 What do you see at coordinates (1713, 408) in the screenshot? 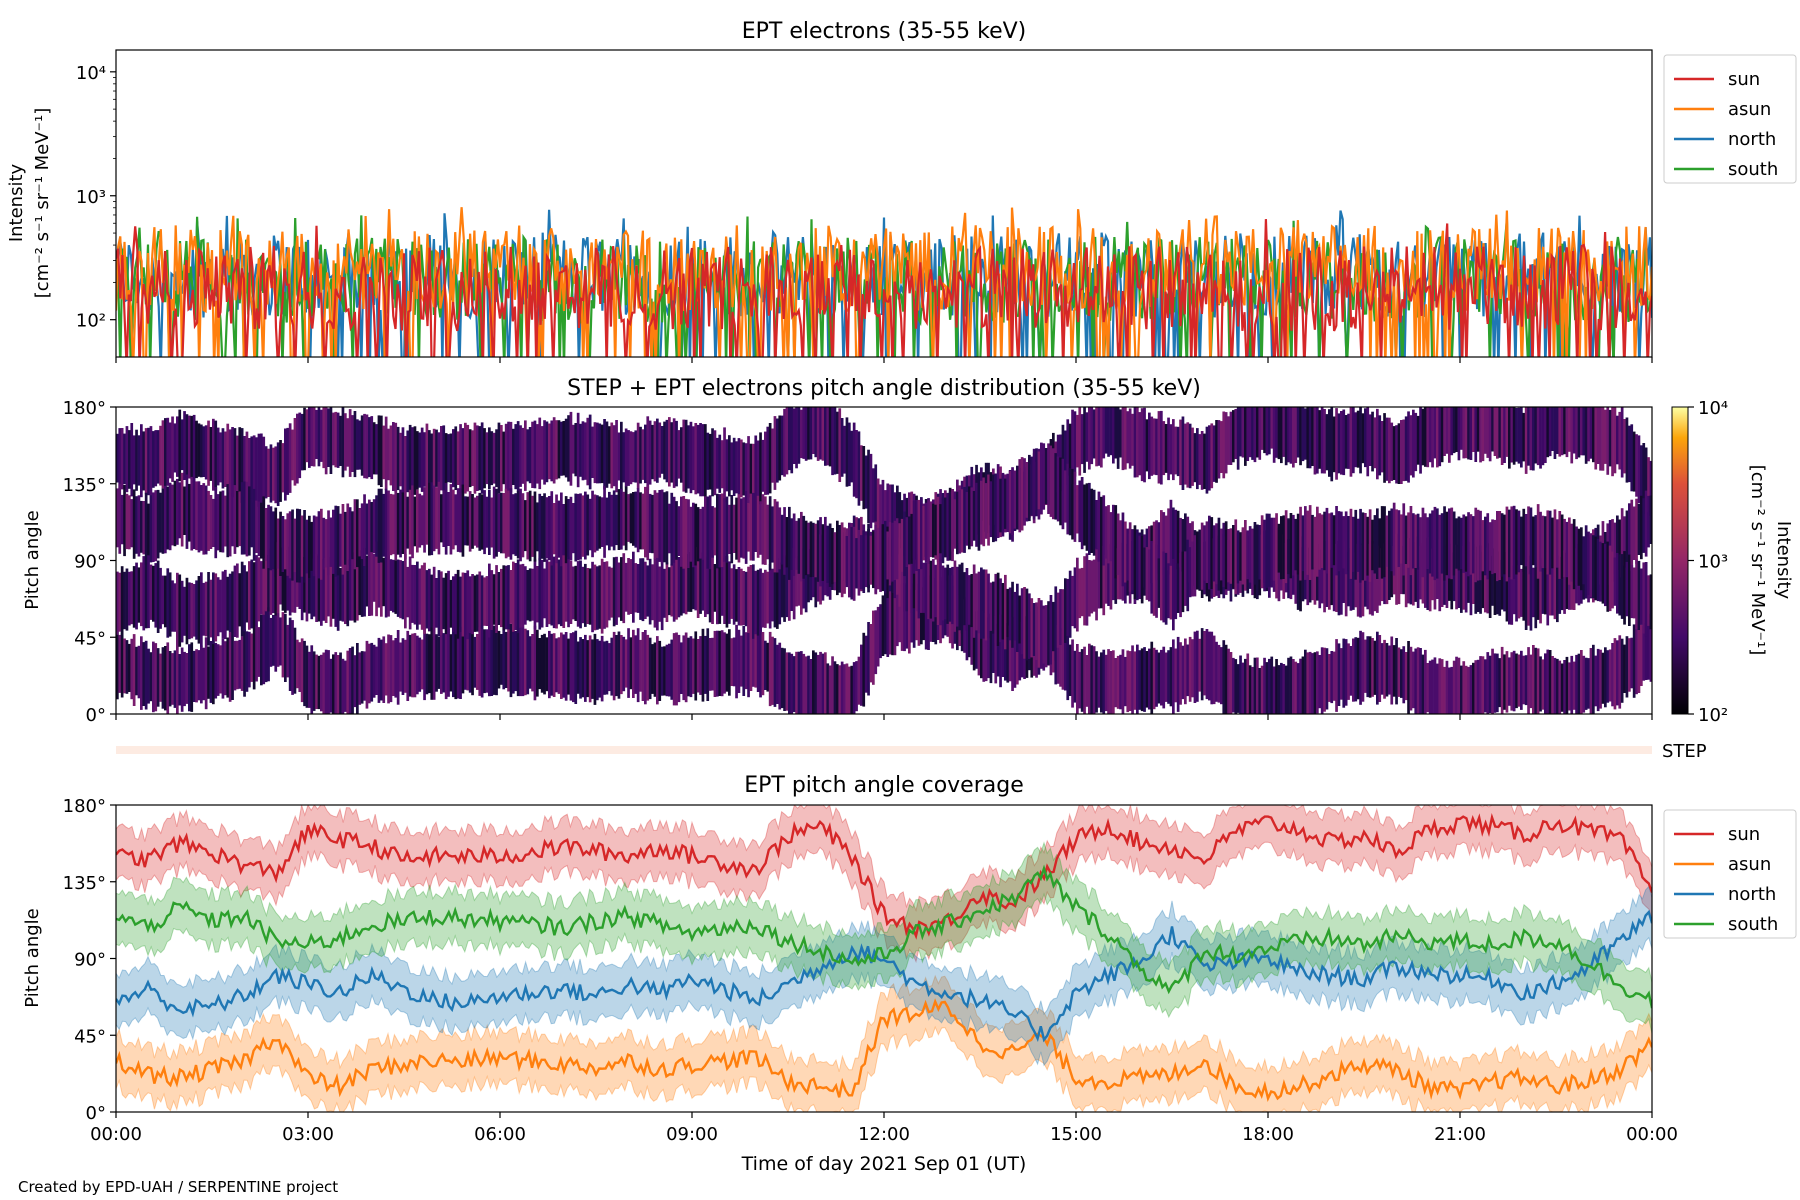
I see `colorbar-tick-label: 10⁴` at bounding box center [1713, 408].